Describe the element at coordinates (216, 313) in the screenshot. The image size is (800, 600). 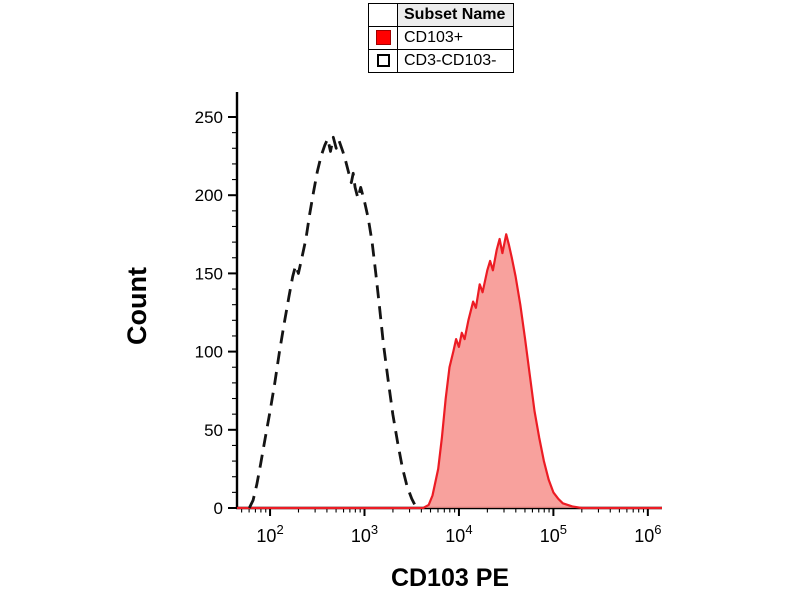
I see `y-axis-ticks: 0 50 100 150 200 250` at that location.